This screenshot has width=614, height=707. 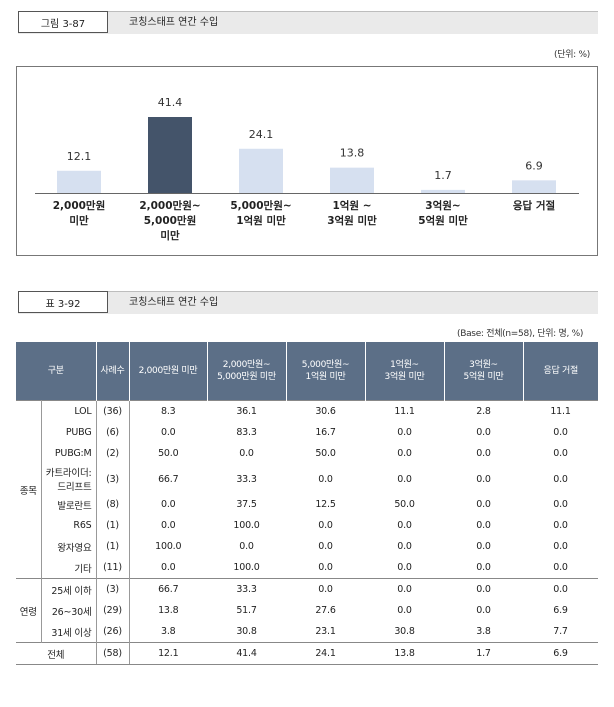 What do you see at coordinates (168, 589) in the screenshot?
I see `cell-value-0: 66.7` at bounding box center [168, 589].